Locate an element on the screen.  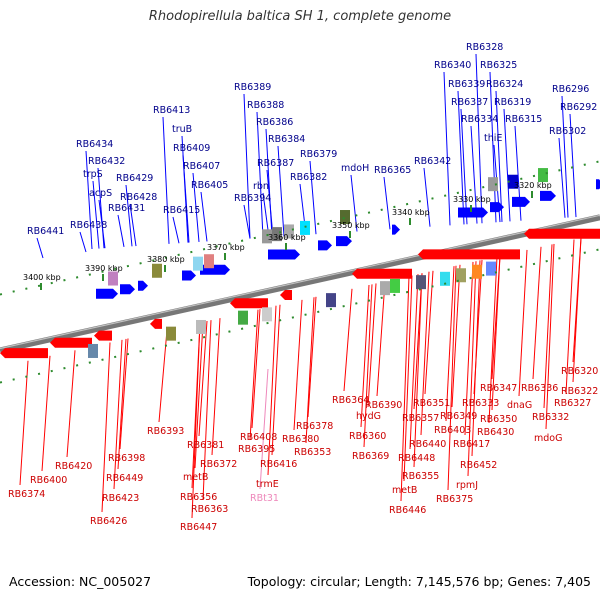
reverse-gene-label: RB6408 is located at coordinates (258, 437).